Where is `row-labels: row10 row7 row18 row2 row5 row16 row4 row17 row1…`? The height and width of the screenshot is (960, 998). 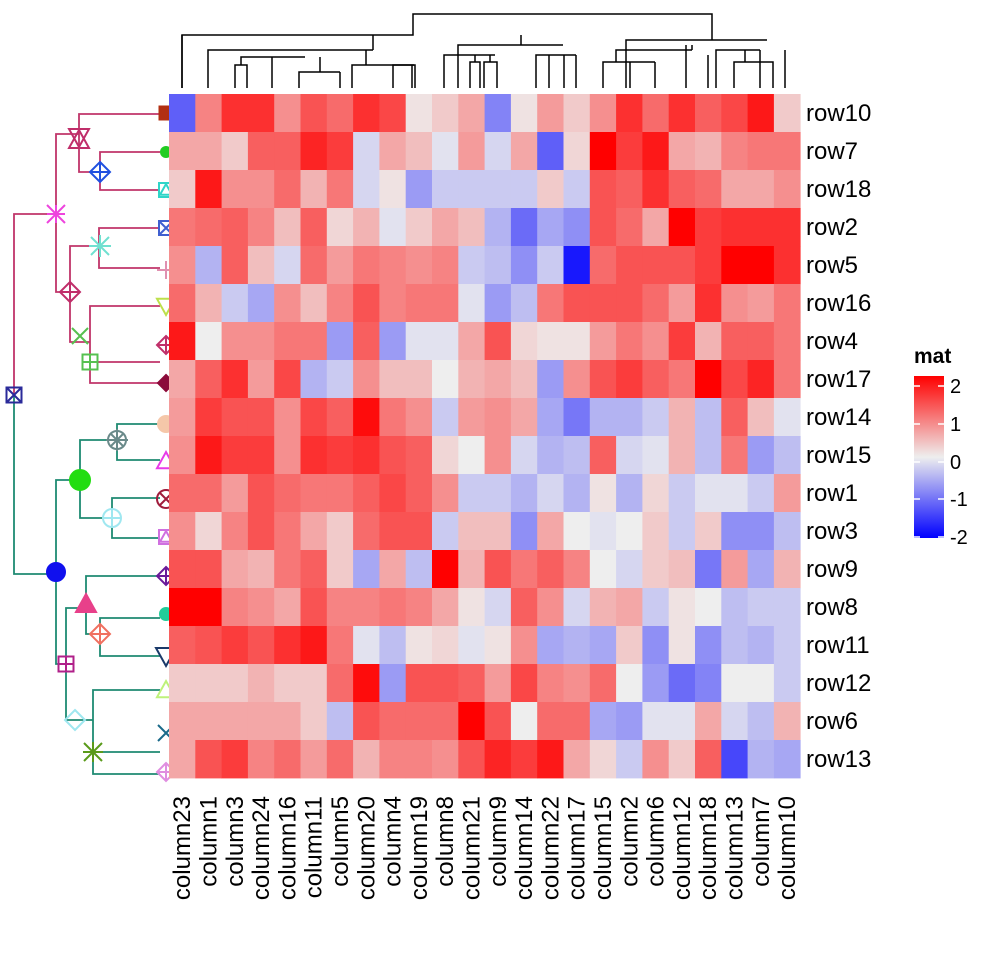 row-labels: row10 row7 row18 row2 row5 row16 row4 row17 row1… is located at coordinates (838, 436).